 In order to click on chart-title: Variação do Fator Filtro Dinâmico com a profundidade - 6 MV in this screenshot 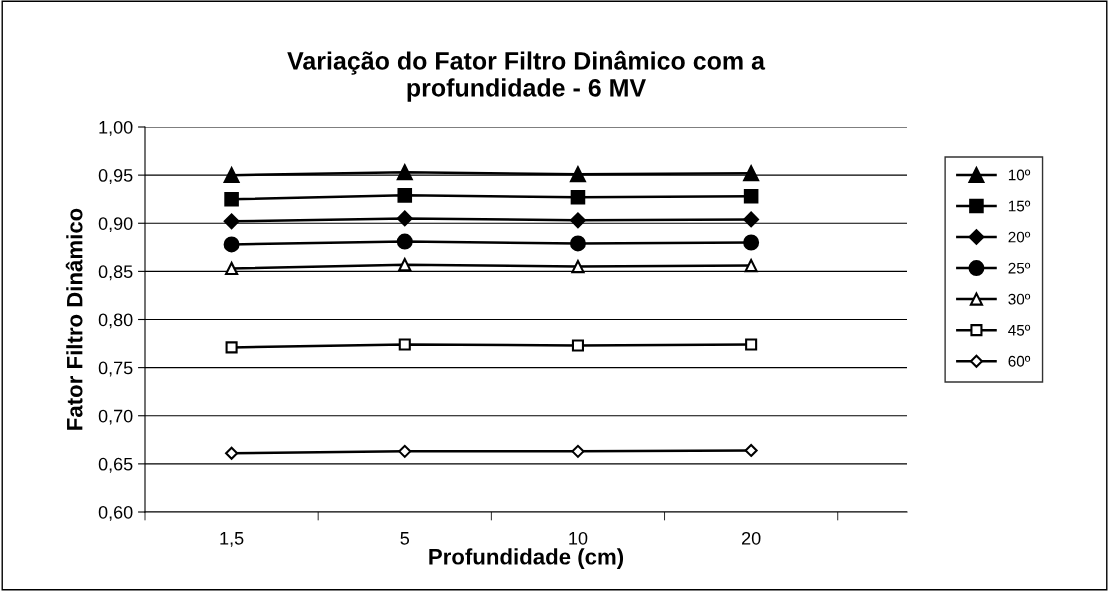, I will do `click(526, 76)`.